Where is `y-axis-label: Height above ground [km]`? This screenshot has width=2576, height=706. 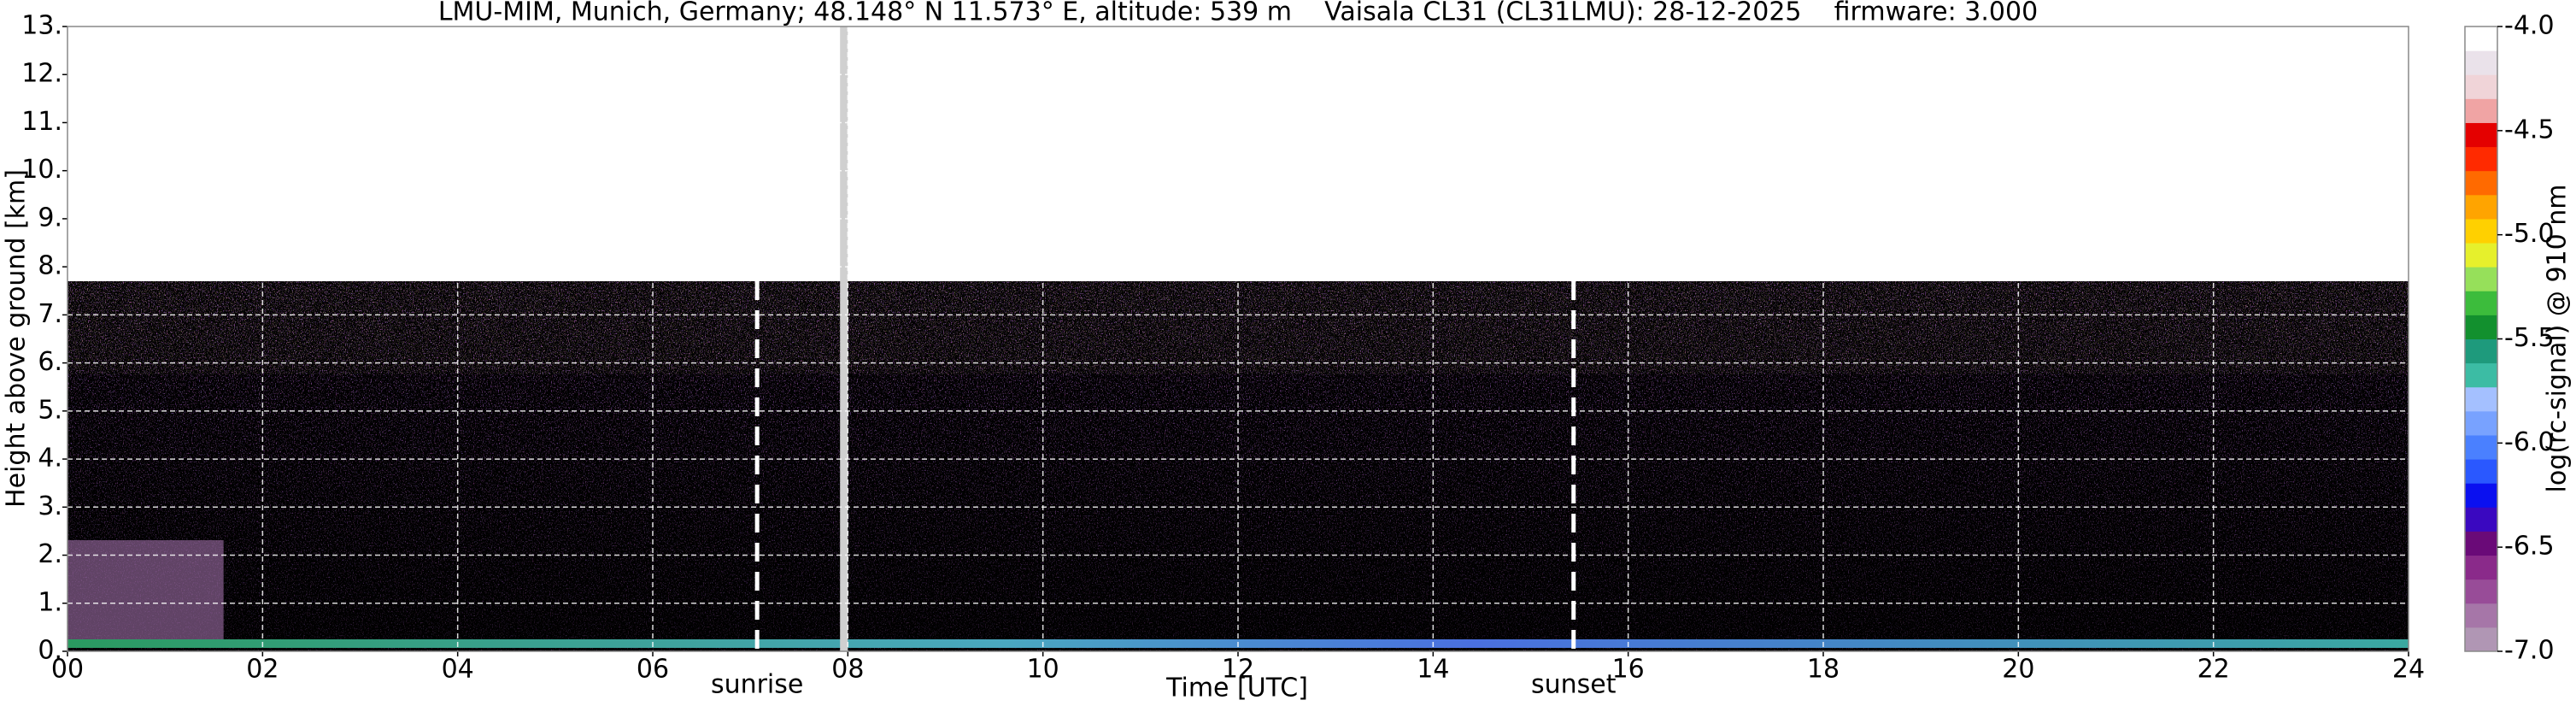 y-axis-label: Height above ground [km] is located at coordinates (17, 338).